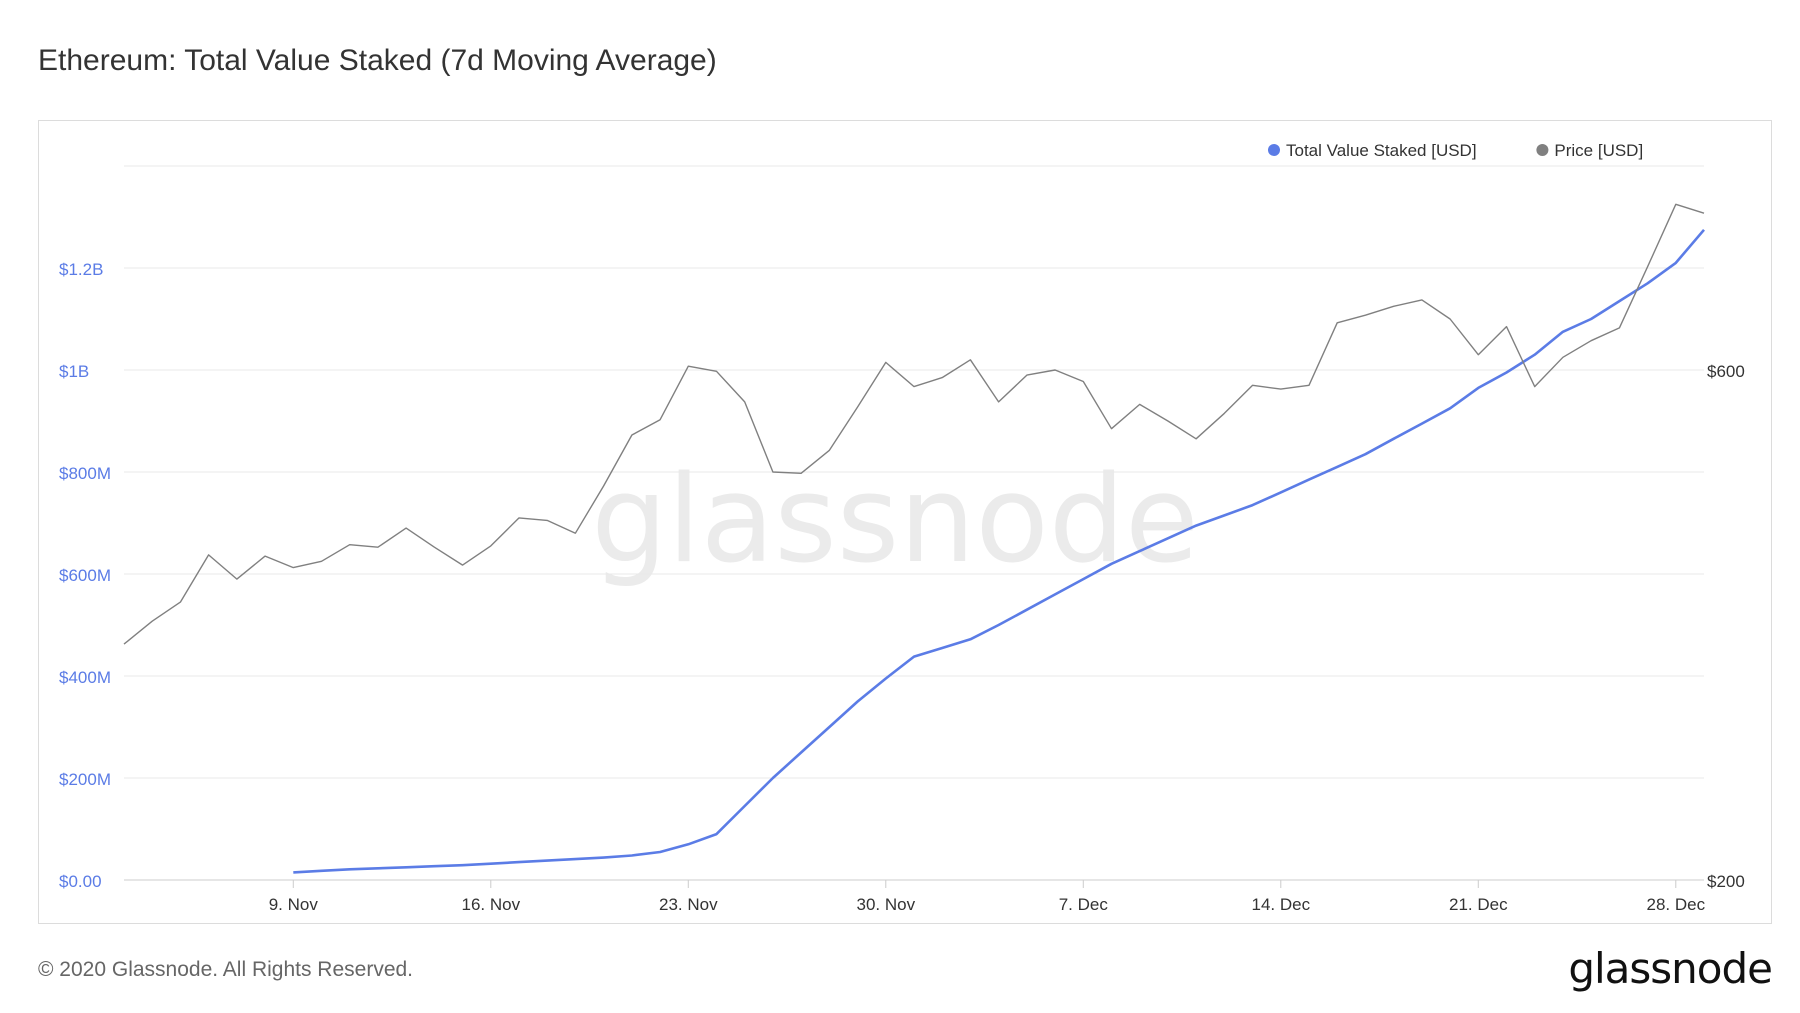 The width and height of the screenshot is (1800, 1013). What do you see at coordinates (1675, 904) in the screenshot?
I see `x-tick-label: 28. Dec` at bounding box center [1675, 904].